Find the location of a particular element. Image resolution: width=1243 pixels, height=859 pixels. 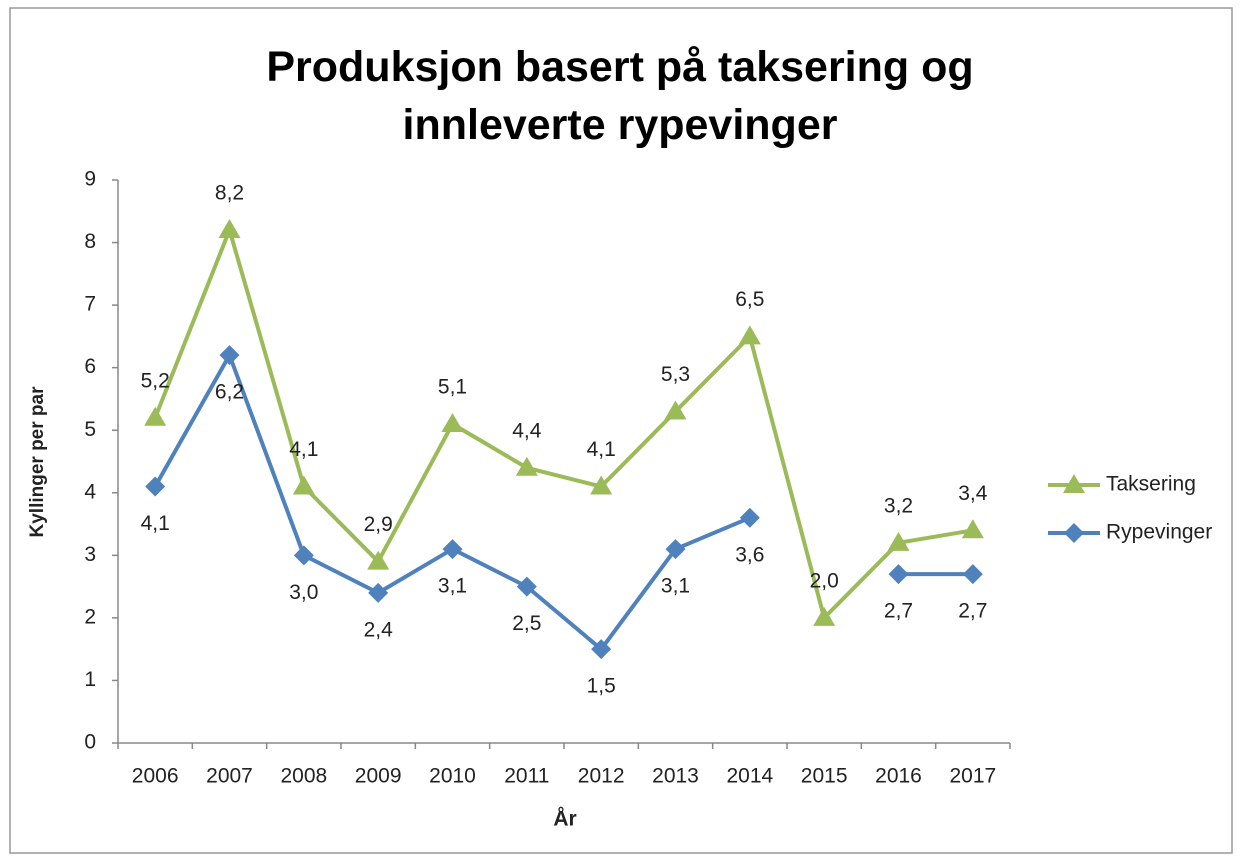

x-tick-label: 2006 is located at coordinates (155, 776).